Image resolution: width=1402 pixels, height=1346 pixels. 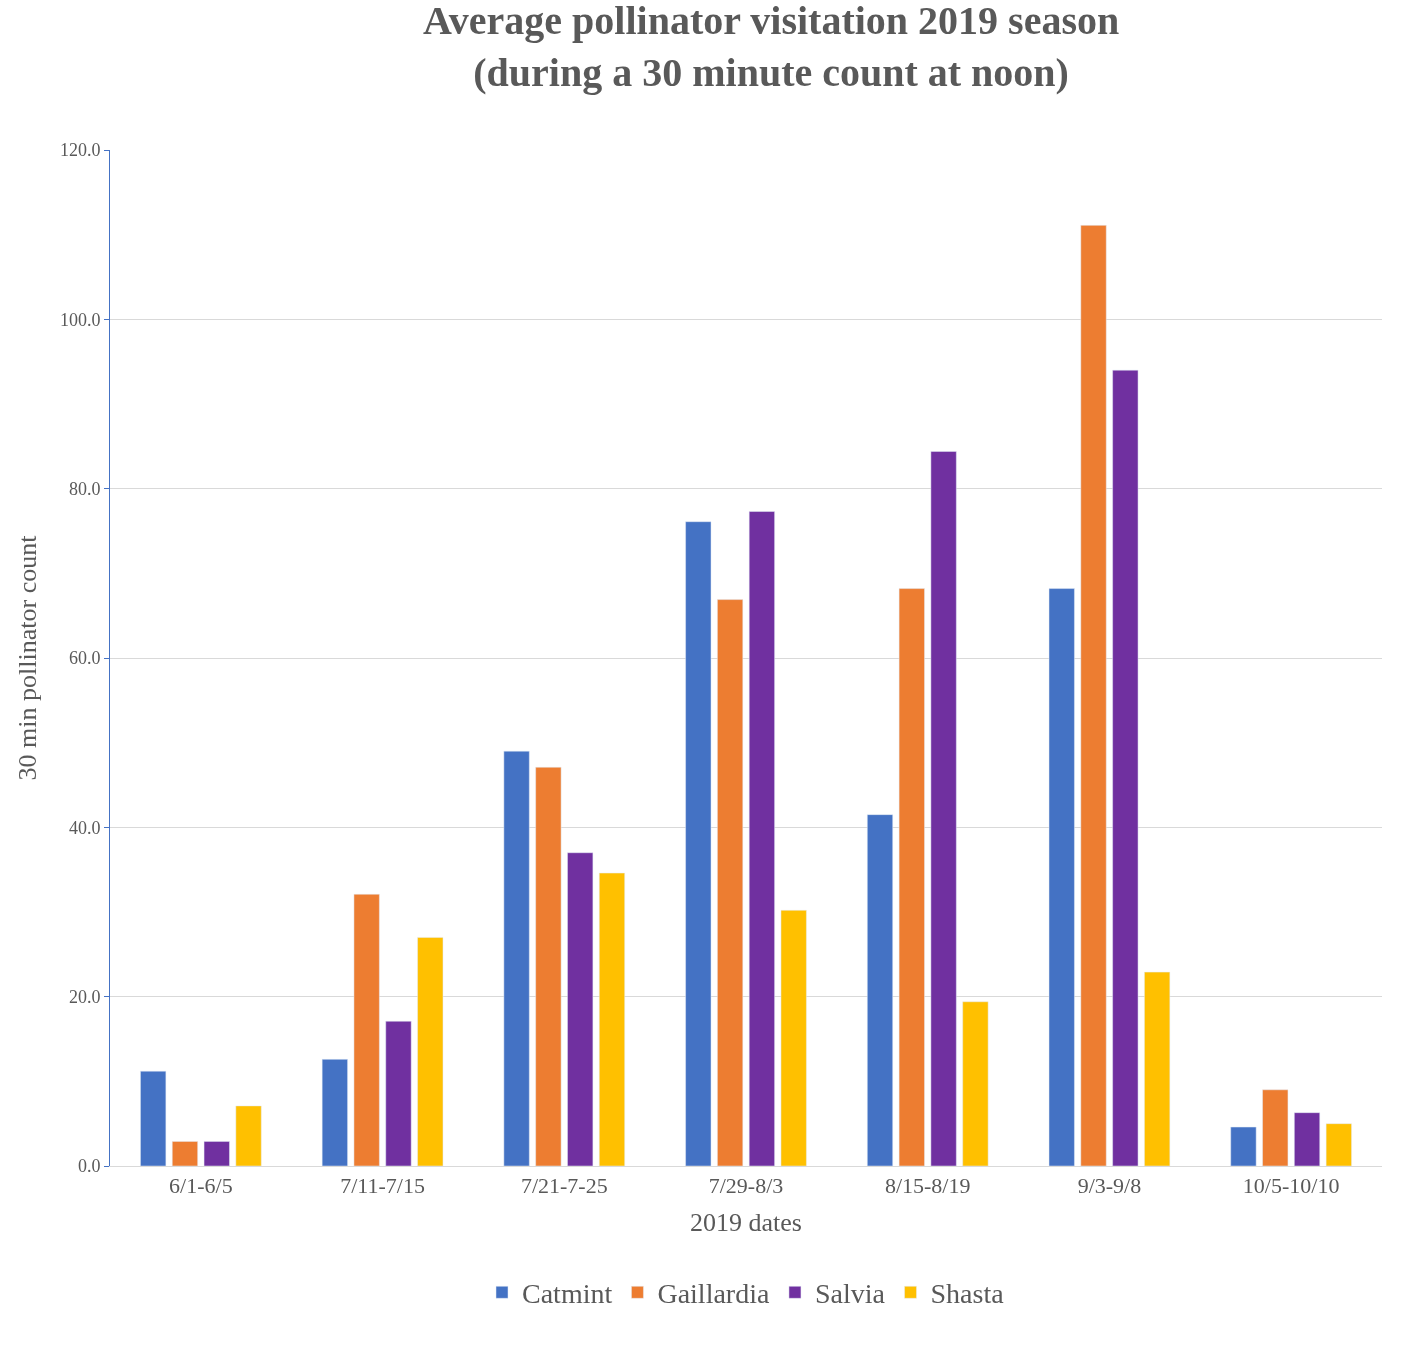 What do you see at coordinates (84, 658) in the screenshot?
I see `y-tick-label: 60.0` at bounding box center [84, 658].